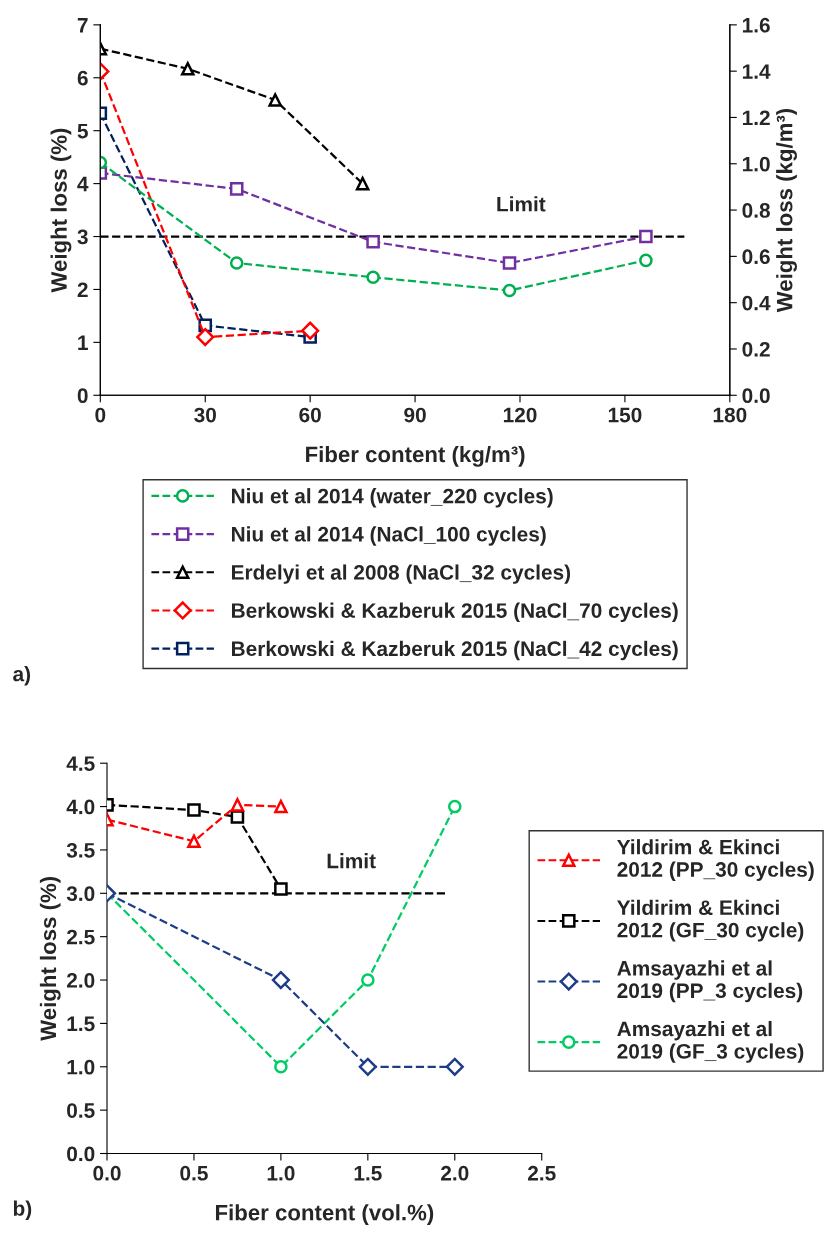 Image resolution: width=836 pixels, height=1243 pixels. I want to click on x-tick-label: 150, so click(625, 415).